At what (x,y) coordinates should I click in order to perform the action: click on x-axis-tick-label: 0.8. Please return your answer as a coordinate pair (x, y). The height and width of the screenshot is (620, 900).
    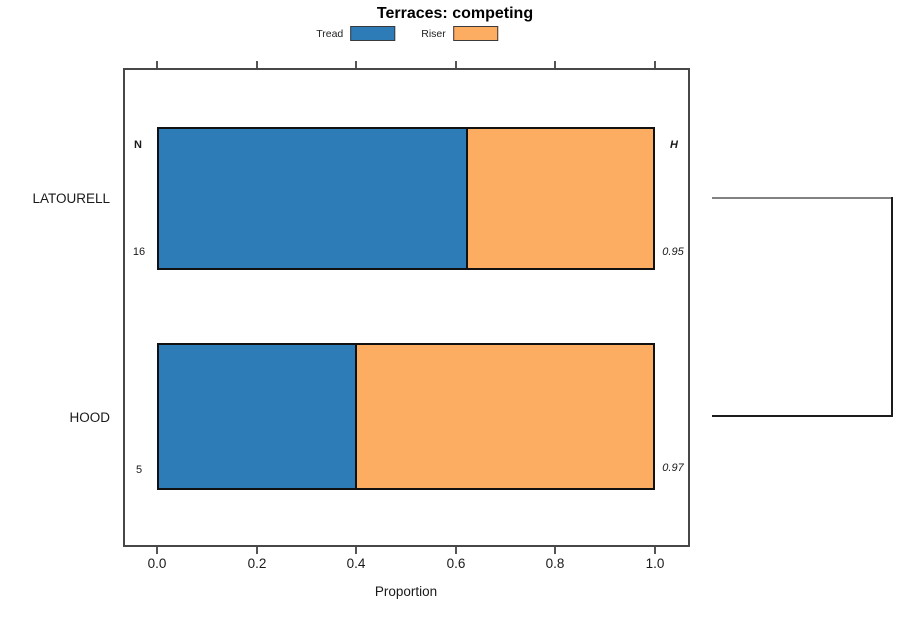
    Looking at the image, I should click on (555, 563).